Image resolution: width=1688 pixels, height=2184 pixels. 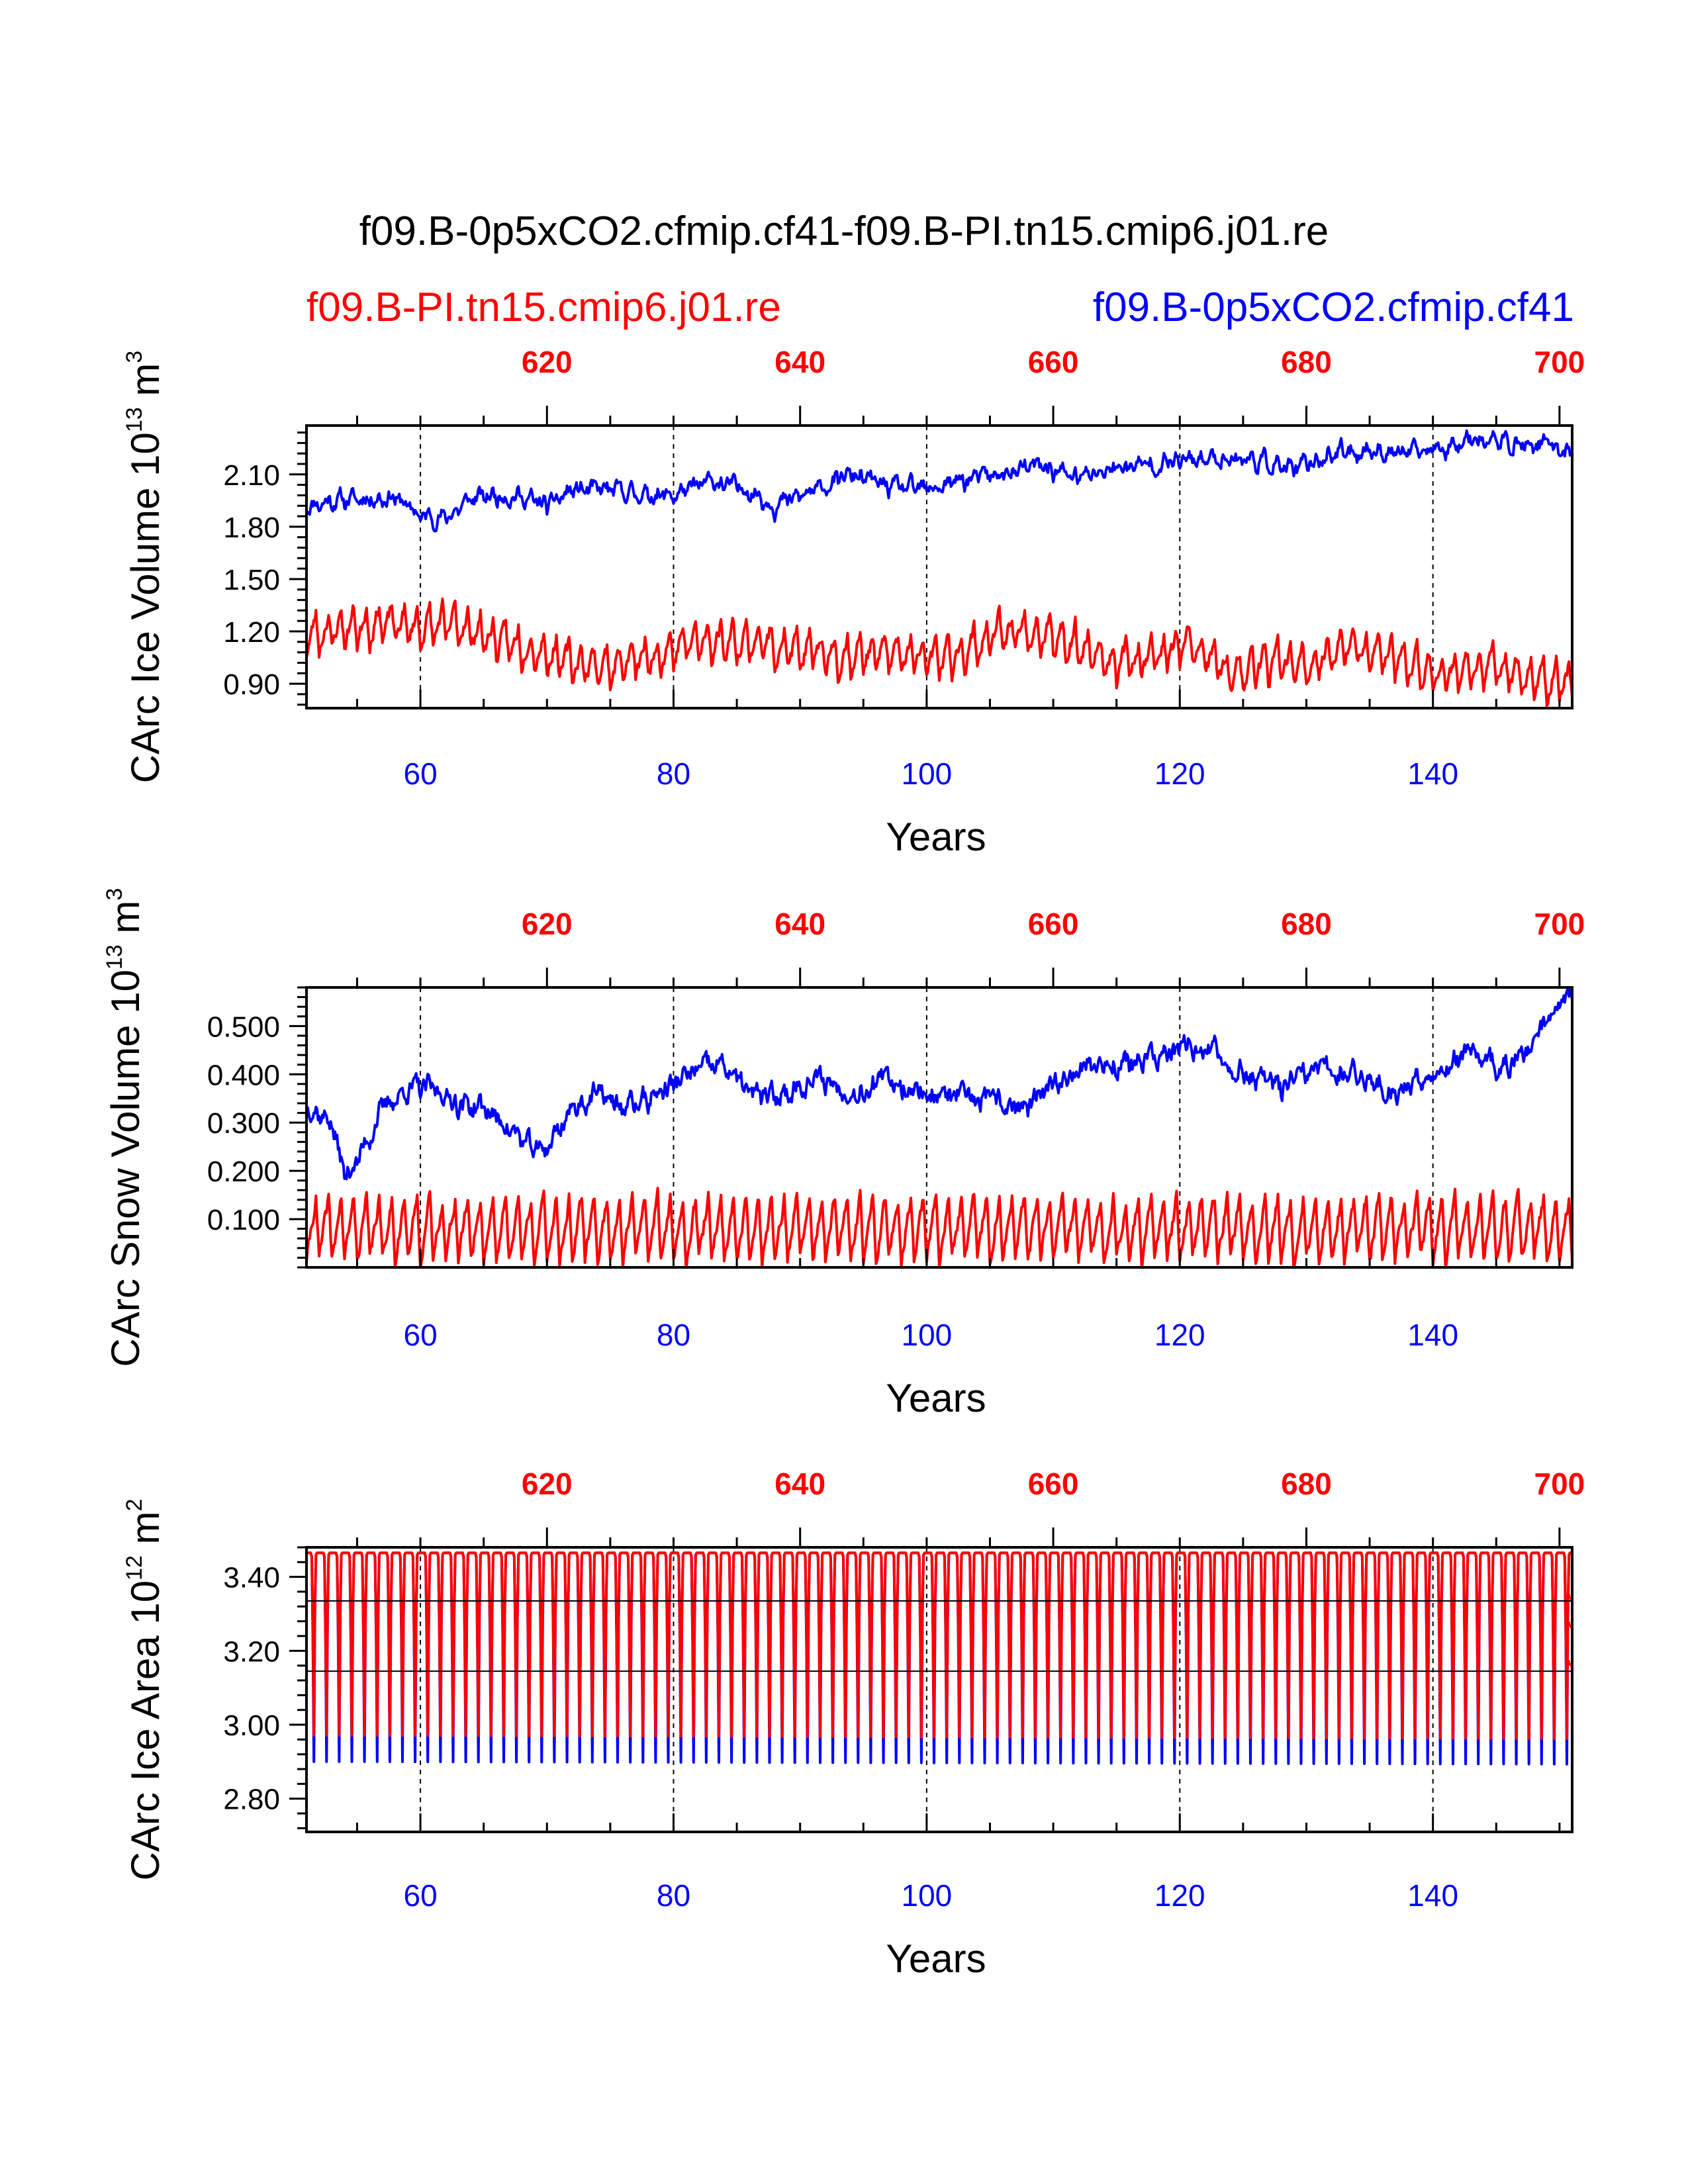 What do you see at coordinates (243, 1075) in the screenshot?
I see `y-tick-label: 0.400` at bounding box center [243, 1075].